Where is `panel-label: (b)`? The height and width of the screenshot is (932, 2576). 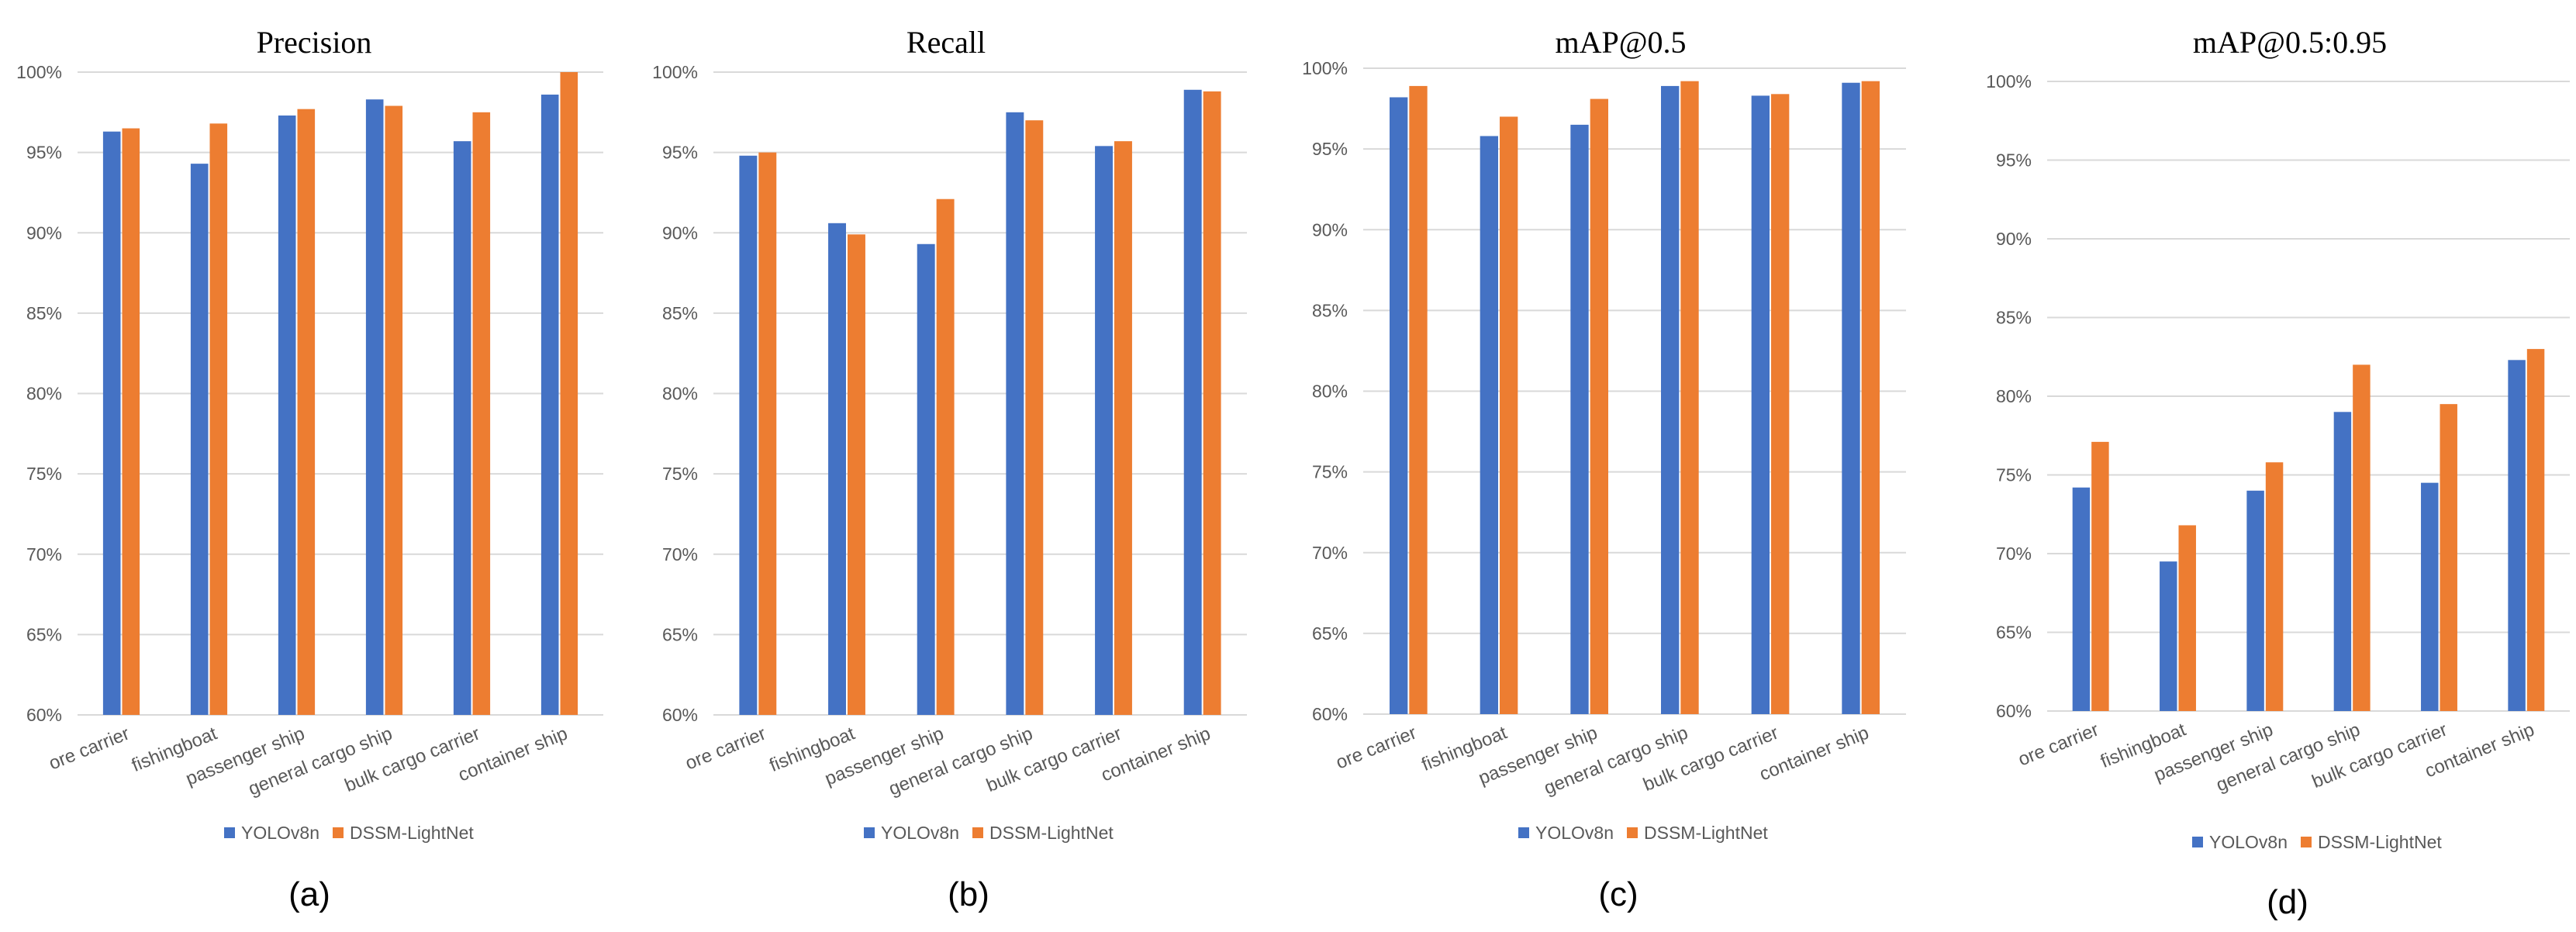 panel-label: (b) is located at coordinates (969, 894).